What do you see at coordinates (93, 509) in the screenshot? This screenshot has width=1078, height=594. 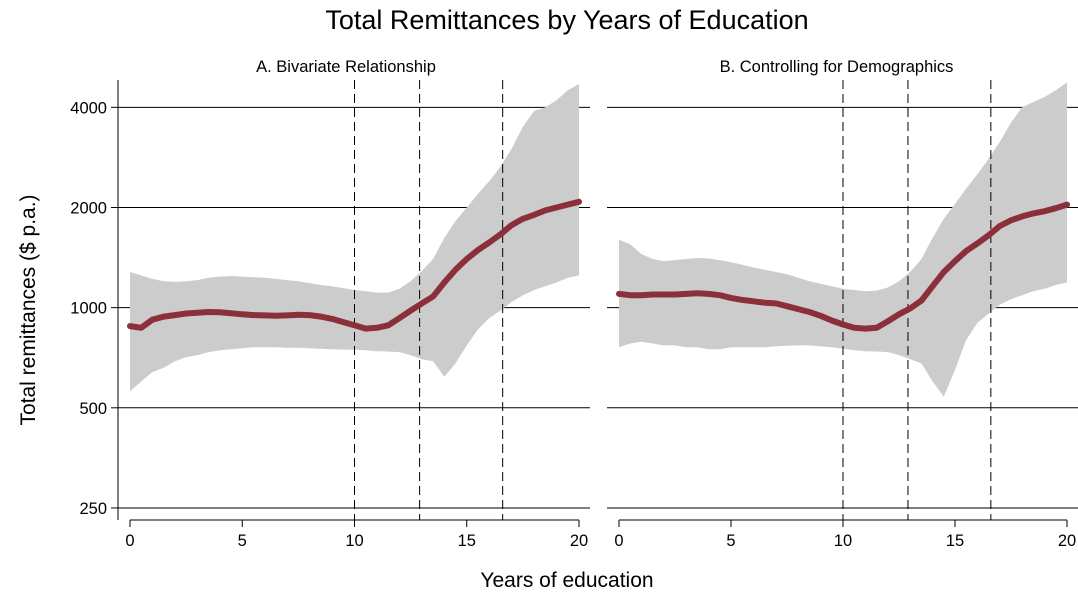 I see `y-tick-label: 250` at bounding box center [93, 509].